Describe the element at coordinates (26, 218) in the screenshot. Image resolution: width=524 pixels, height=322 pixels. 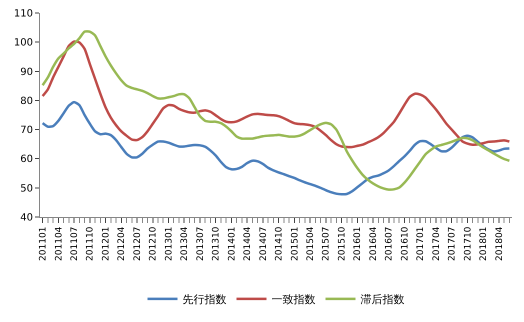
I see `y-tick-label: 40` at that location.